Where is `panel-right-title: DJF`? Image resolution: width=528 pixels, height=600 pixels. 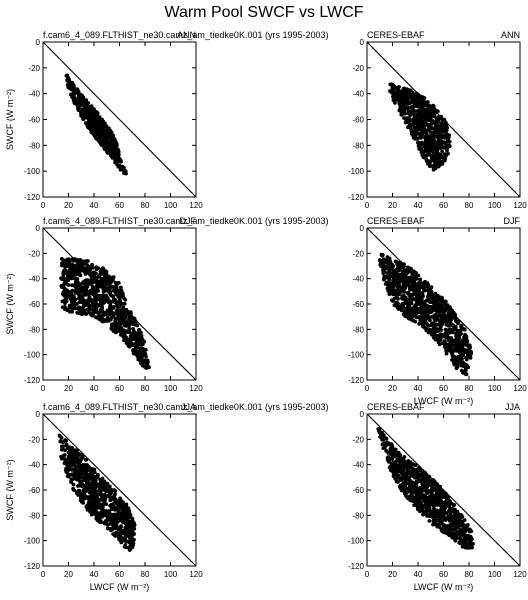 panel-right-title: DJF is located at coordinates (512, 221).